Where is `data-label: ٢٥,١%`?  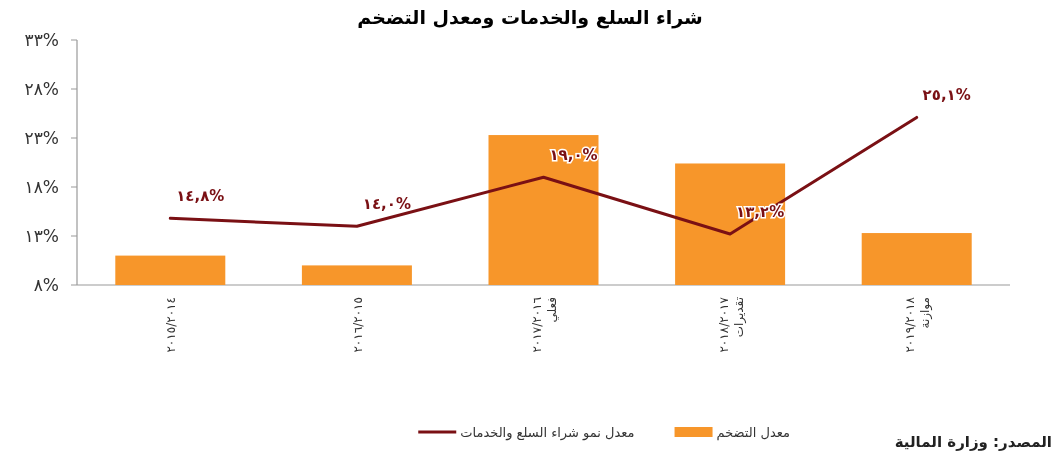
data-label: ٢٥,١% is located at coordinates (946, 95).